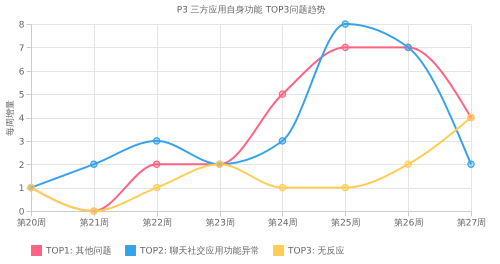  I want to click on y-axis-title: 每周增量, so click(10, 118).